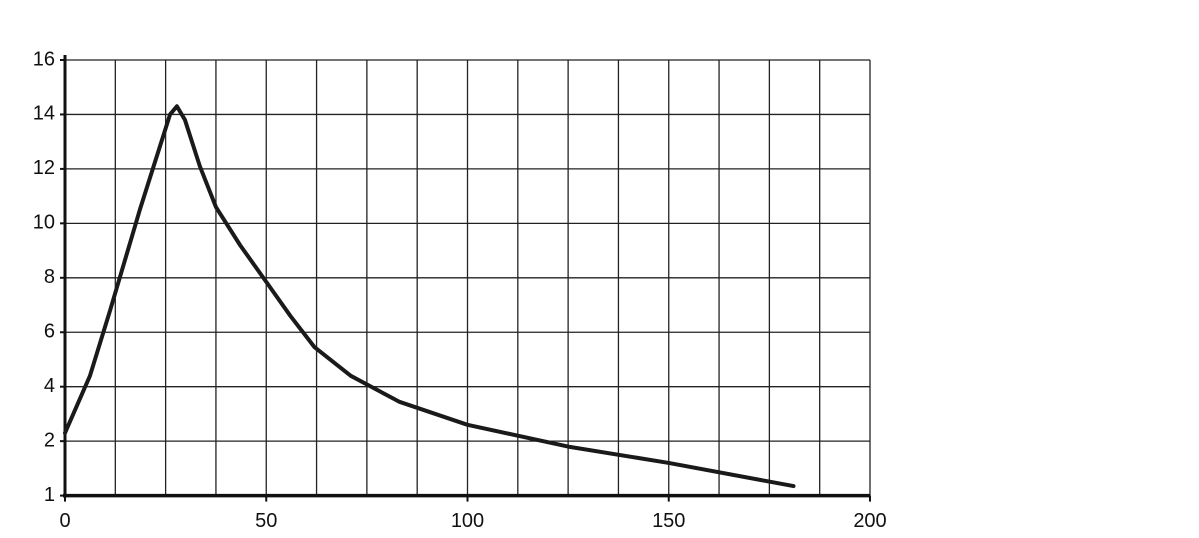 The image size is (1199, 538). What do you see at coordinates (49, 440) in the screenshot?
I see `y-tick-label: 2` at bounding box center [49, 440].